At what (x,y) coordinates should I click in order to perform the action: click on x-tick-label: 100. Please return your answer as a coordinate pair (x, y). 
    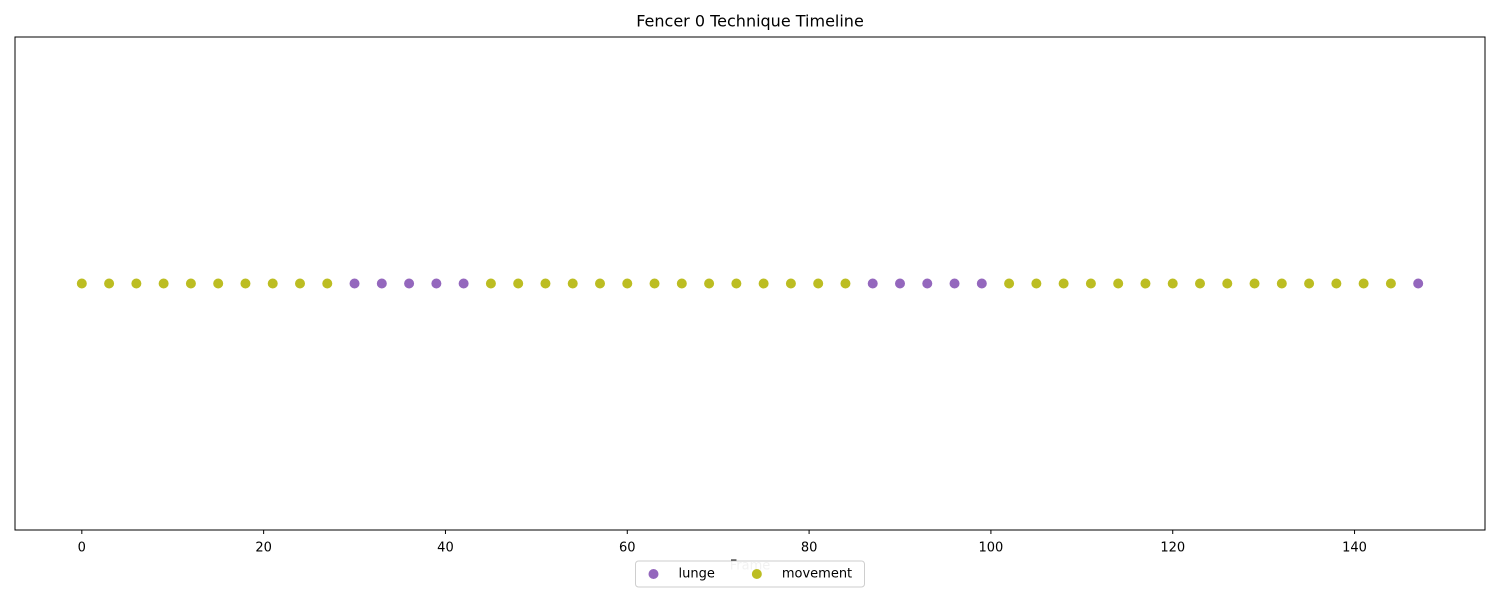
    Looking at the image, I should click on (990, 548).